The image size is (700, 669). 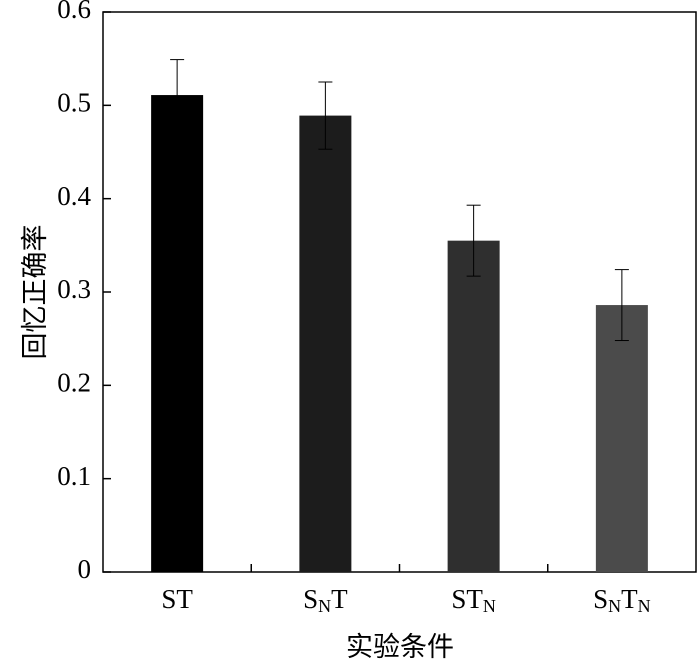 I want to click on y-axis-label: 回忆正确率, so click(x=35, y=292).